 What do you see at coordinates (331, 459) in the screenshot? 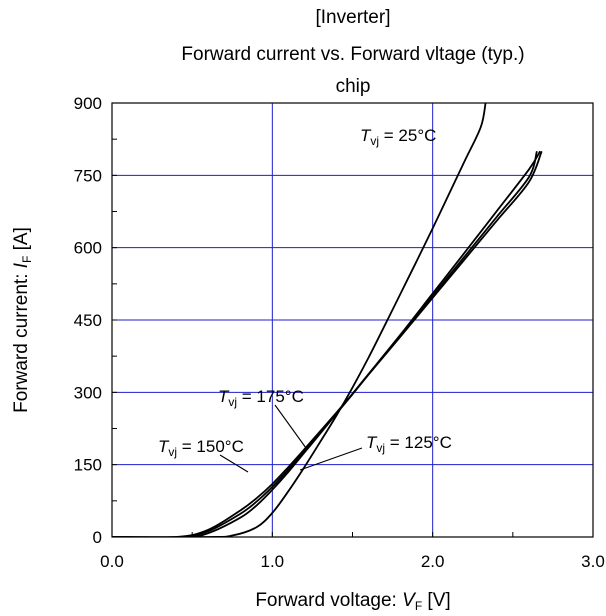
I see `leader-line-125c` at bounding box center [331, 459].